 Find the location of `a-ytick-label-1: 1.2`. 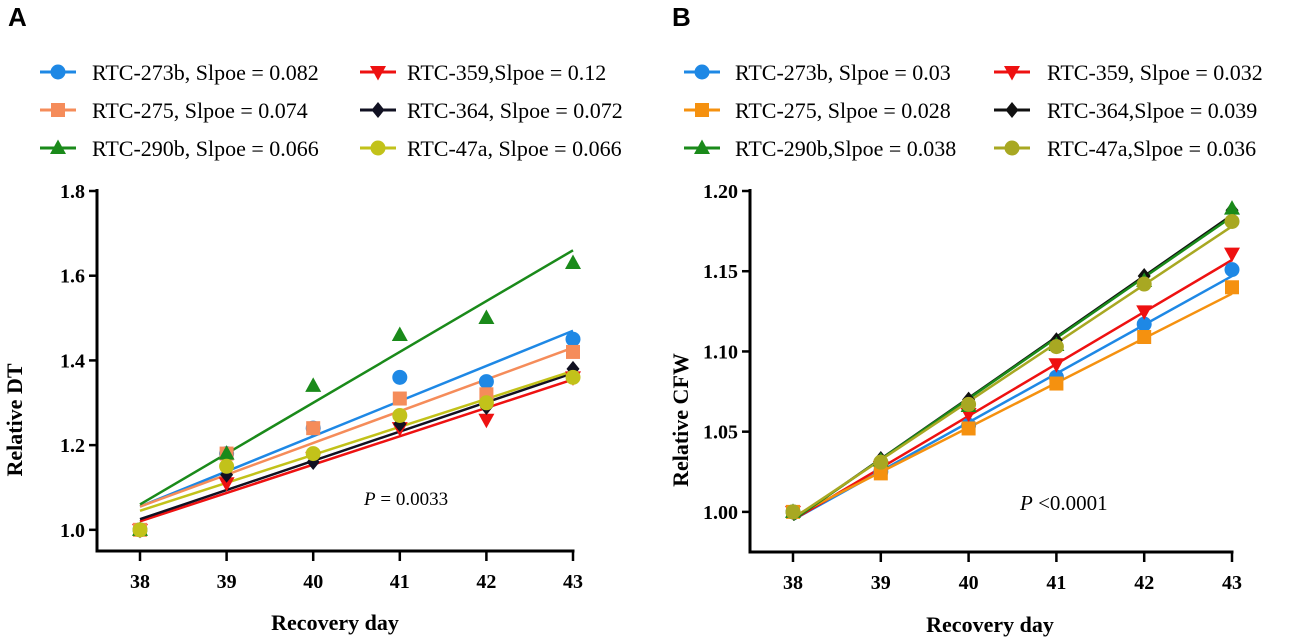

a-ytick-label-1: 1.2 is located at coordinates (72, 446).